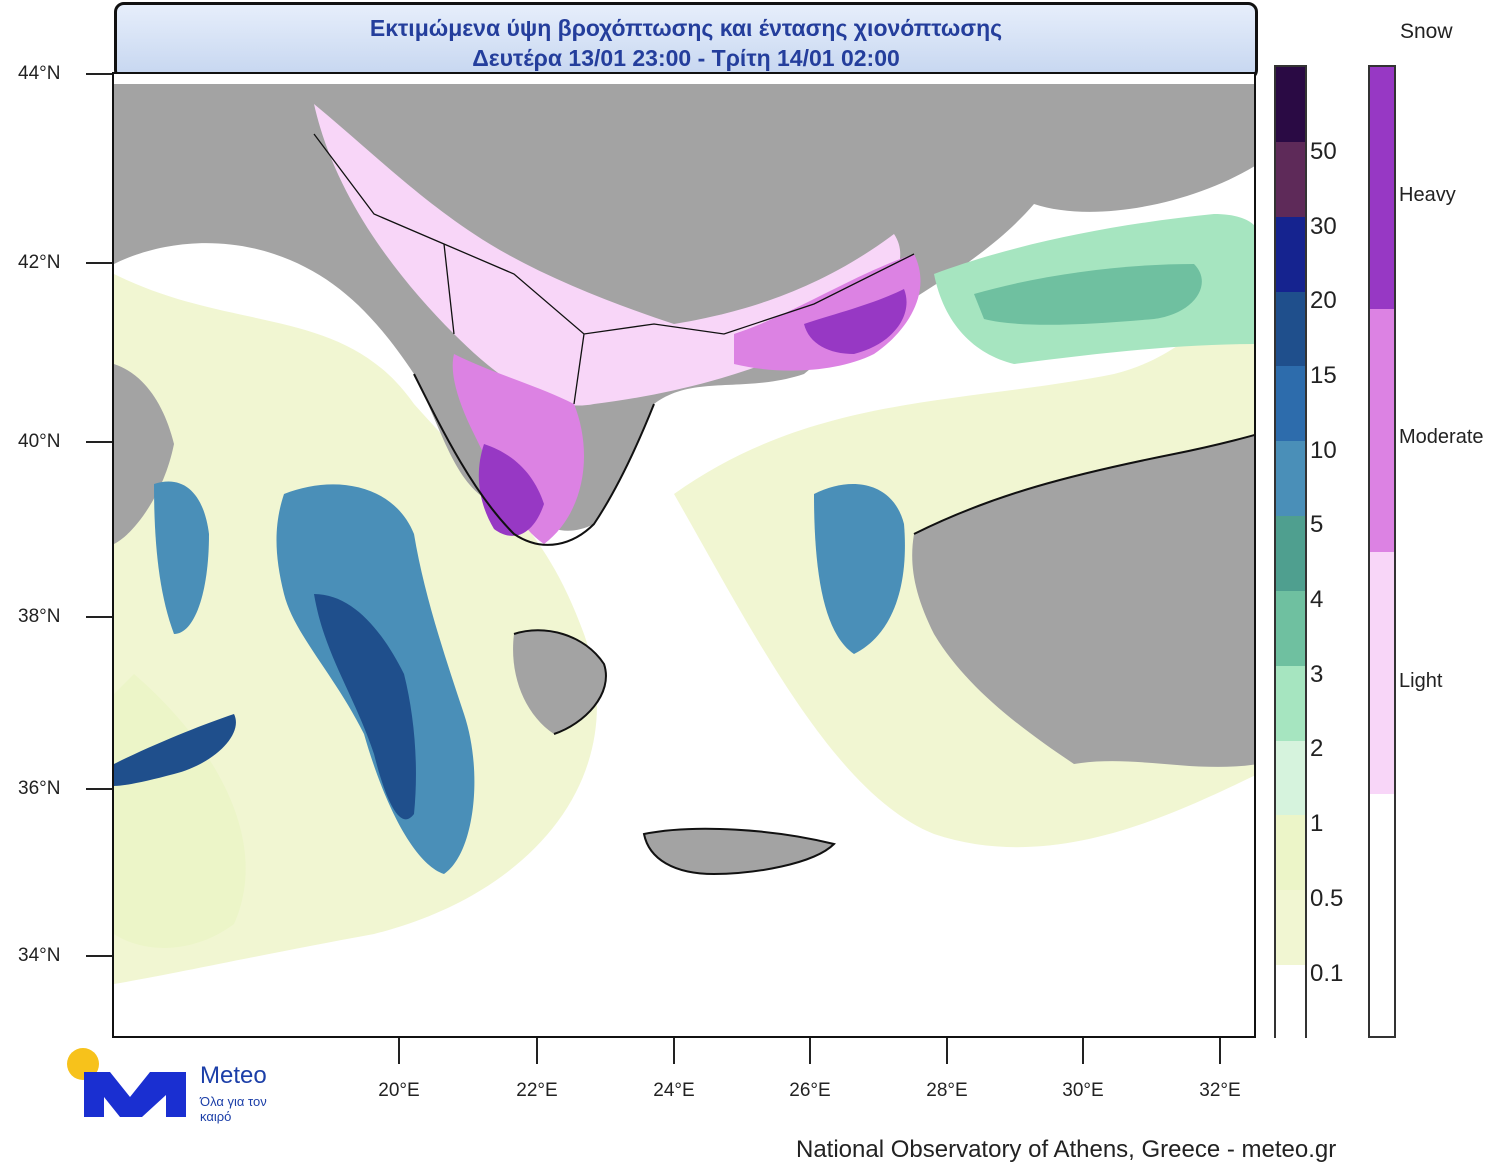 This screenshot has height=1164, width=1500. Describe the element at coordinates (1426, 31) in the screenshot. I see `snow-legend-title: Snow` at that location.